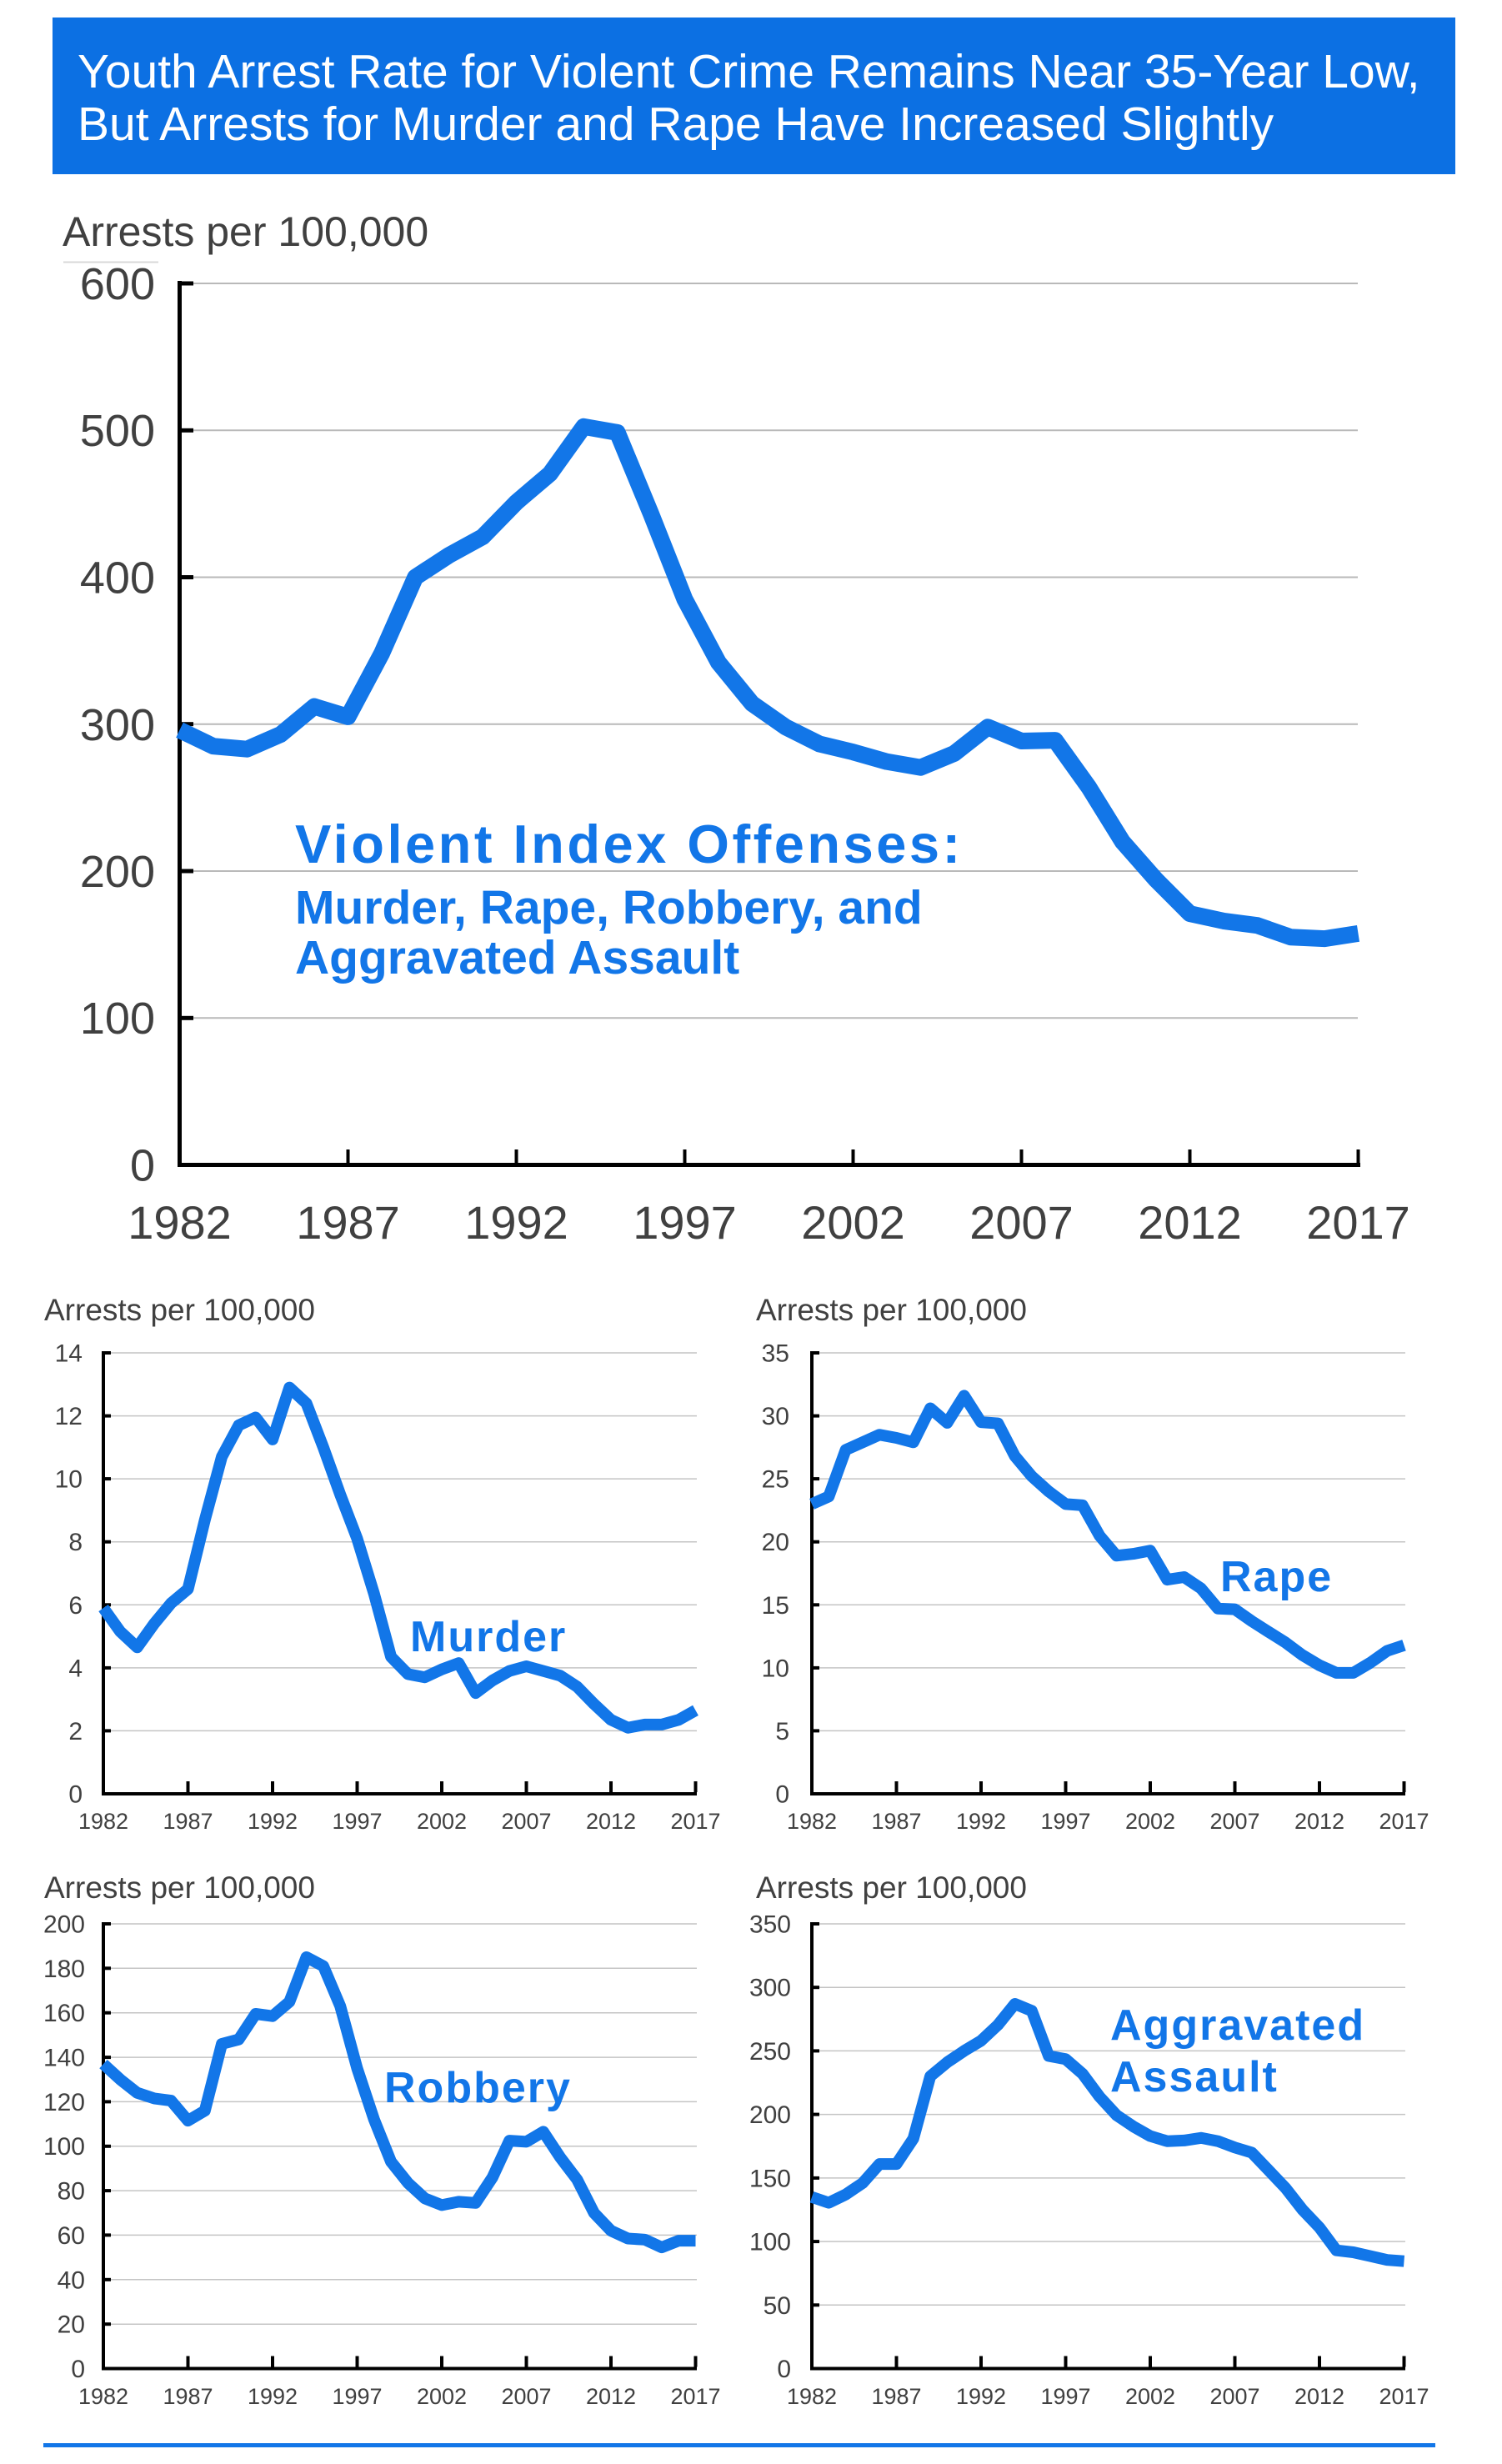  What do you see at coordinates (629, 844) in the screenshot?
I see `svg-text: Violent Index Offenses:` at bounding box center [629, 844].